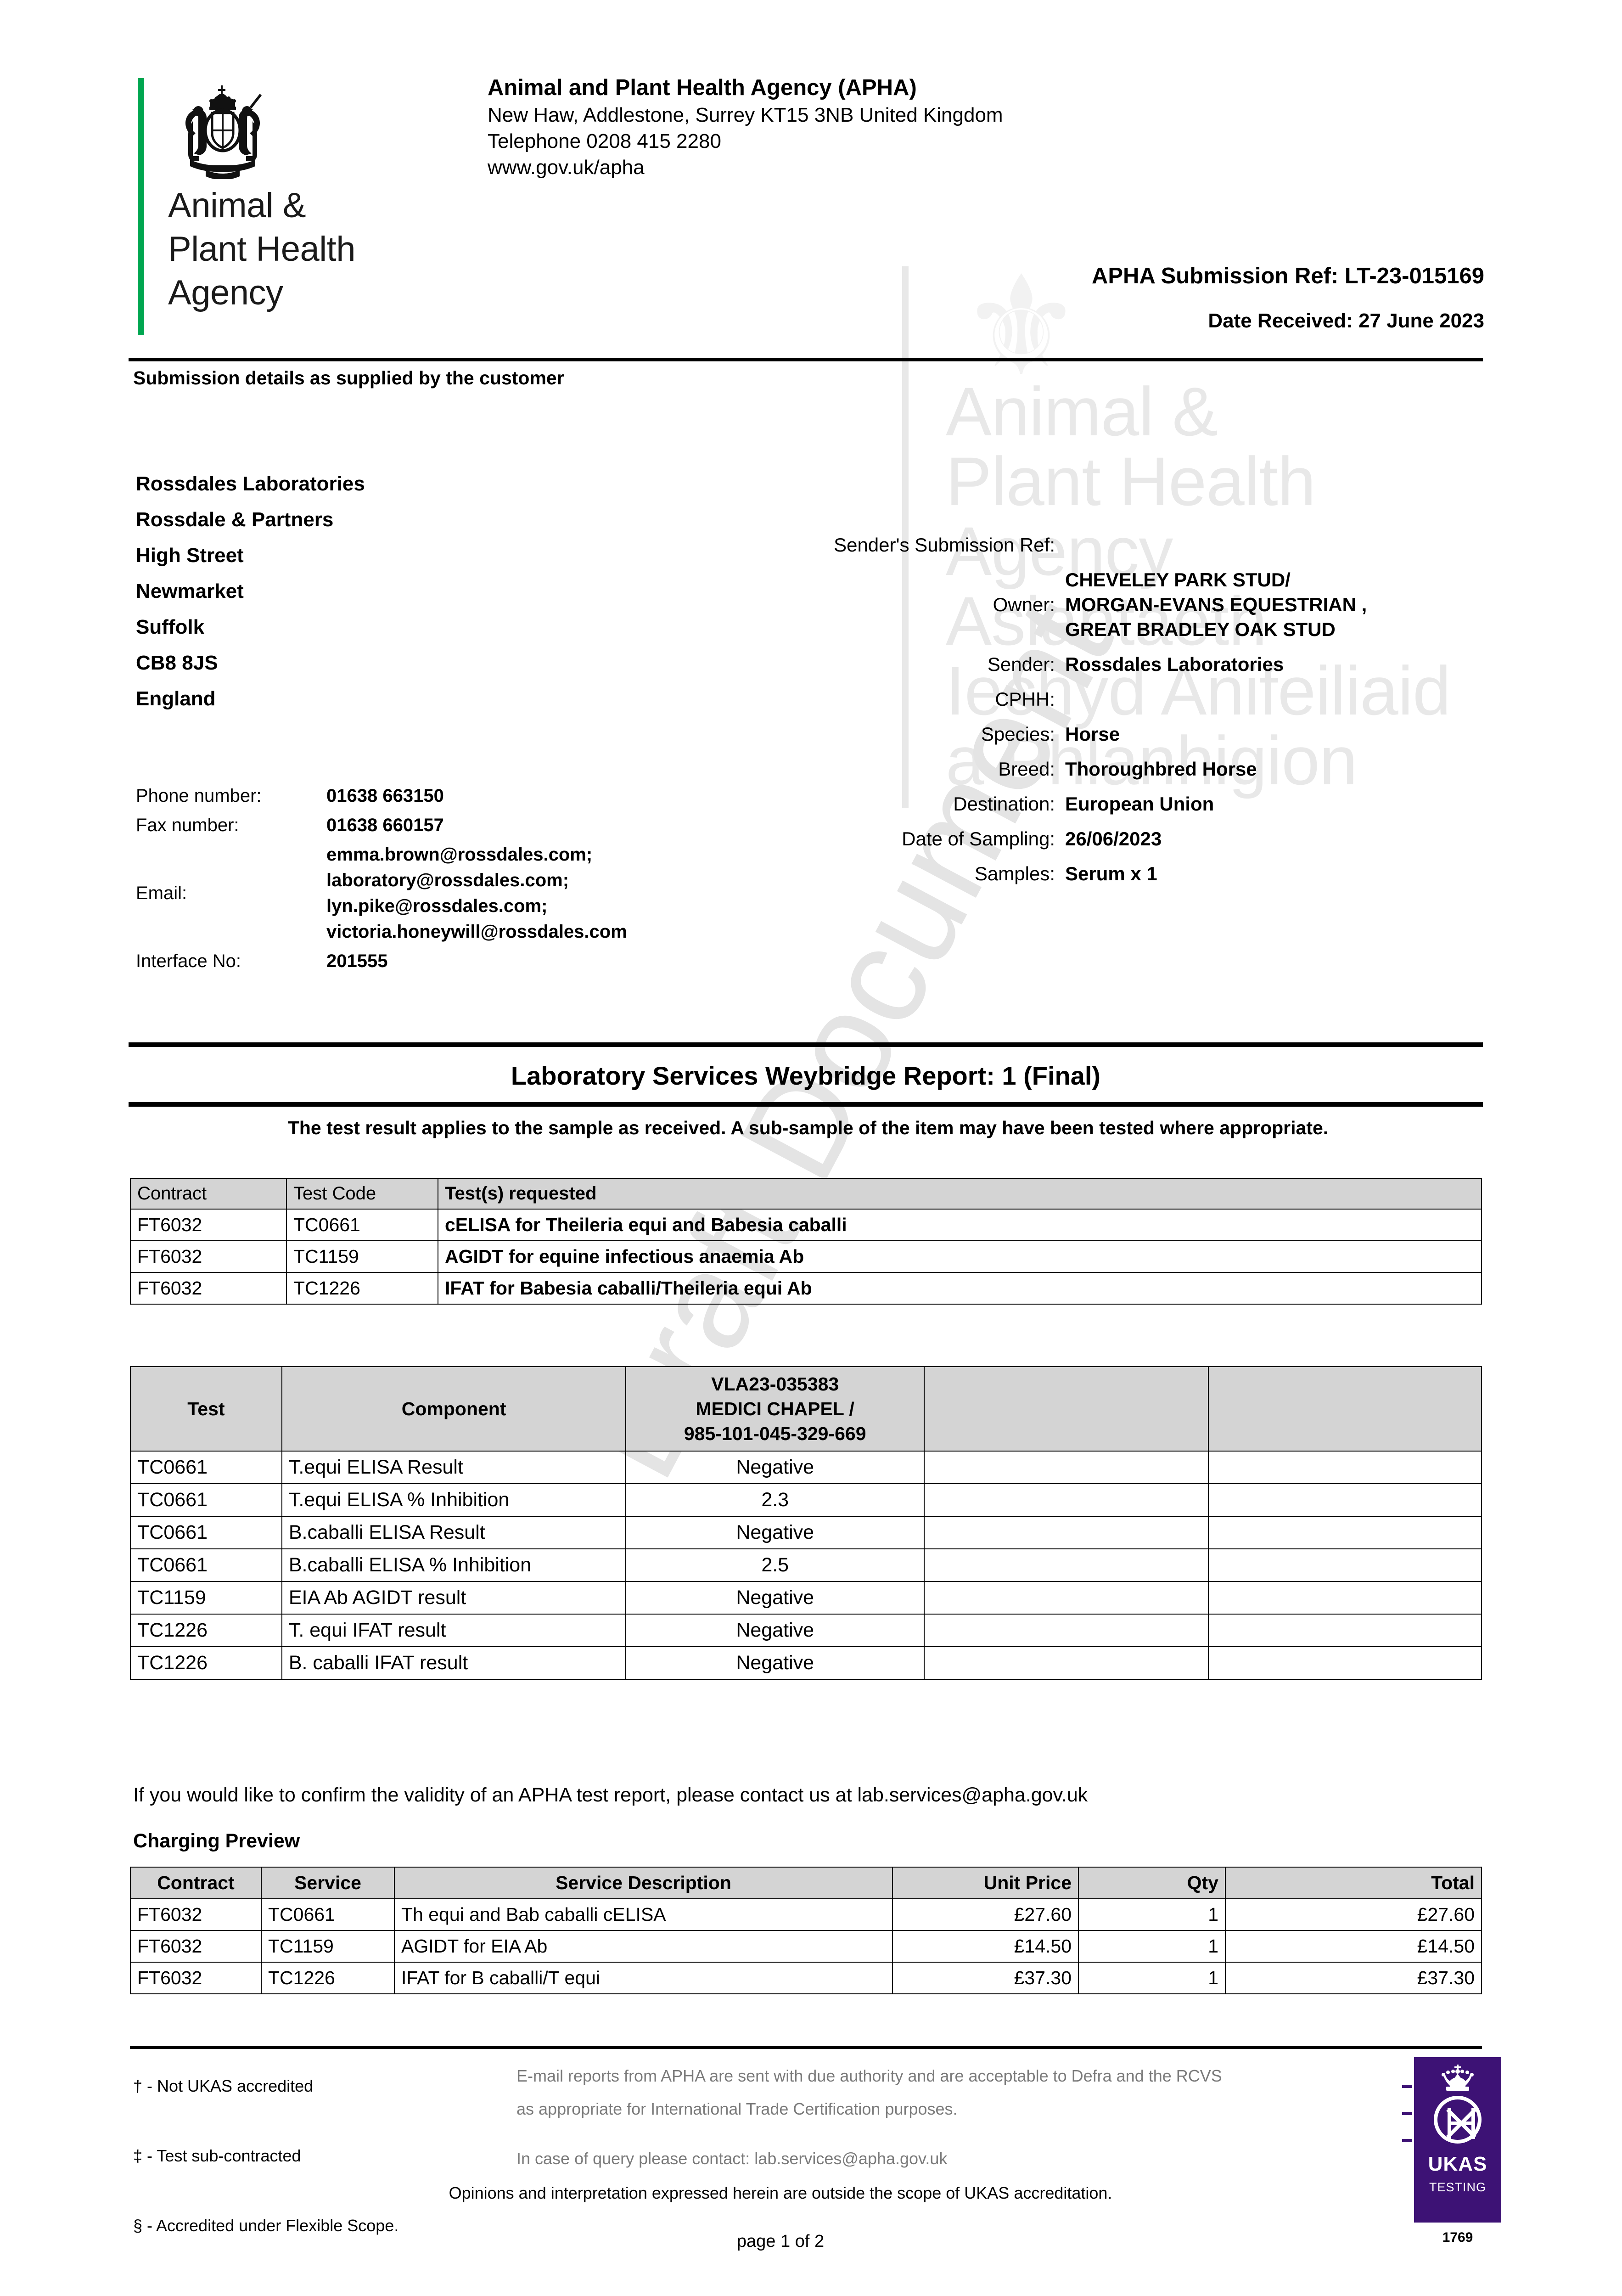 The width and height of the screenshot is (1622, 2296). What do you see at coordinates (1175, 664) in the screenshot?
I see `sender-value: Rossdales Laboratories` at bounding box center [1175, 664].